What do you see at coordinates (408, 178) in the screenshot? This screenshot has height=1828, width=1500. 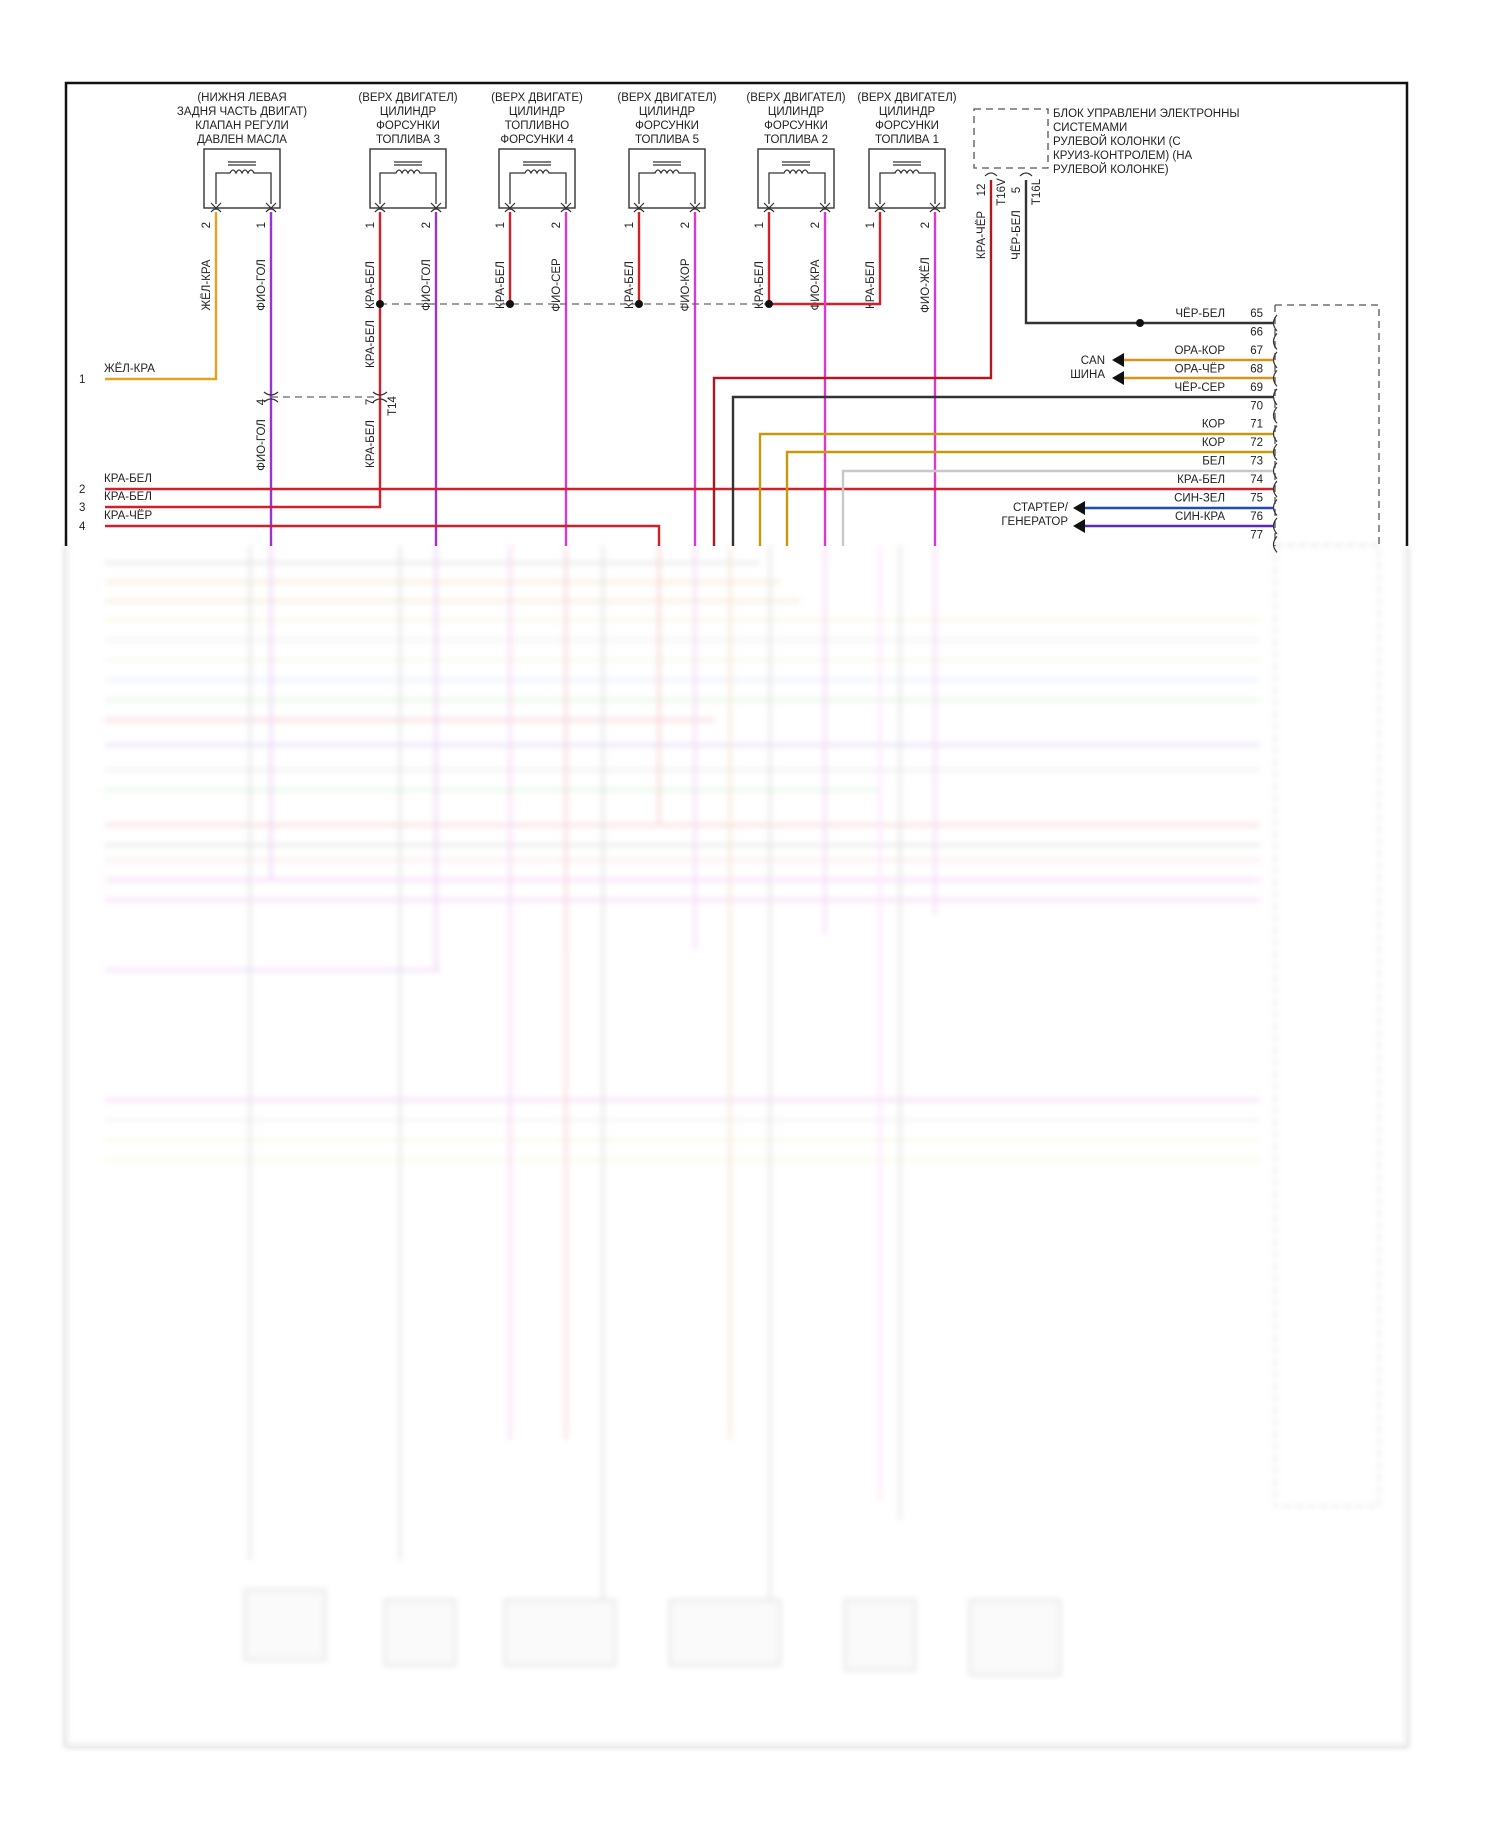 I see `connector-box` at bounding box center [408, 178].